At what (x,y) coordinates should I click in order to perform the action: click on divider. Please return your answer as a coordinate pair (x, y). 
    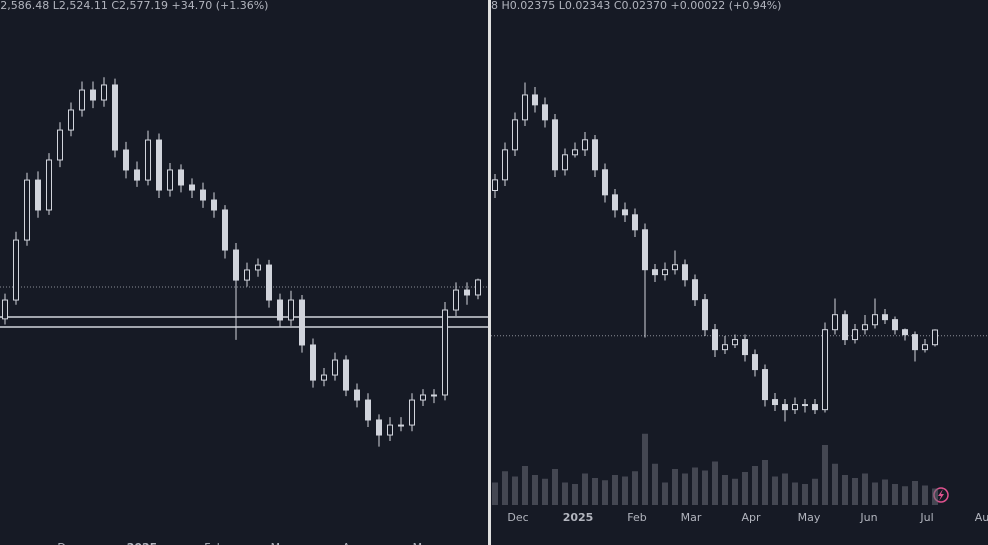
    Looking at the image, I should click on (489, 272).